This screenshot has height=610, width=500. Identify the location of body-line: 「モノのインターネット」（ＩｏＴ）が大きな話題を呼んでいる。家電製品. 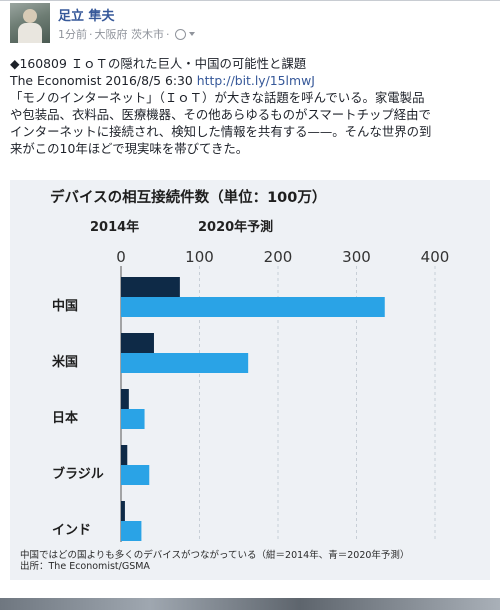
(217, 97).